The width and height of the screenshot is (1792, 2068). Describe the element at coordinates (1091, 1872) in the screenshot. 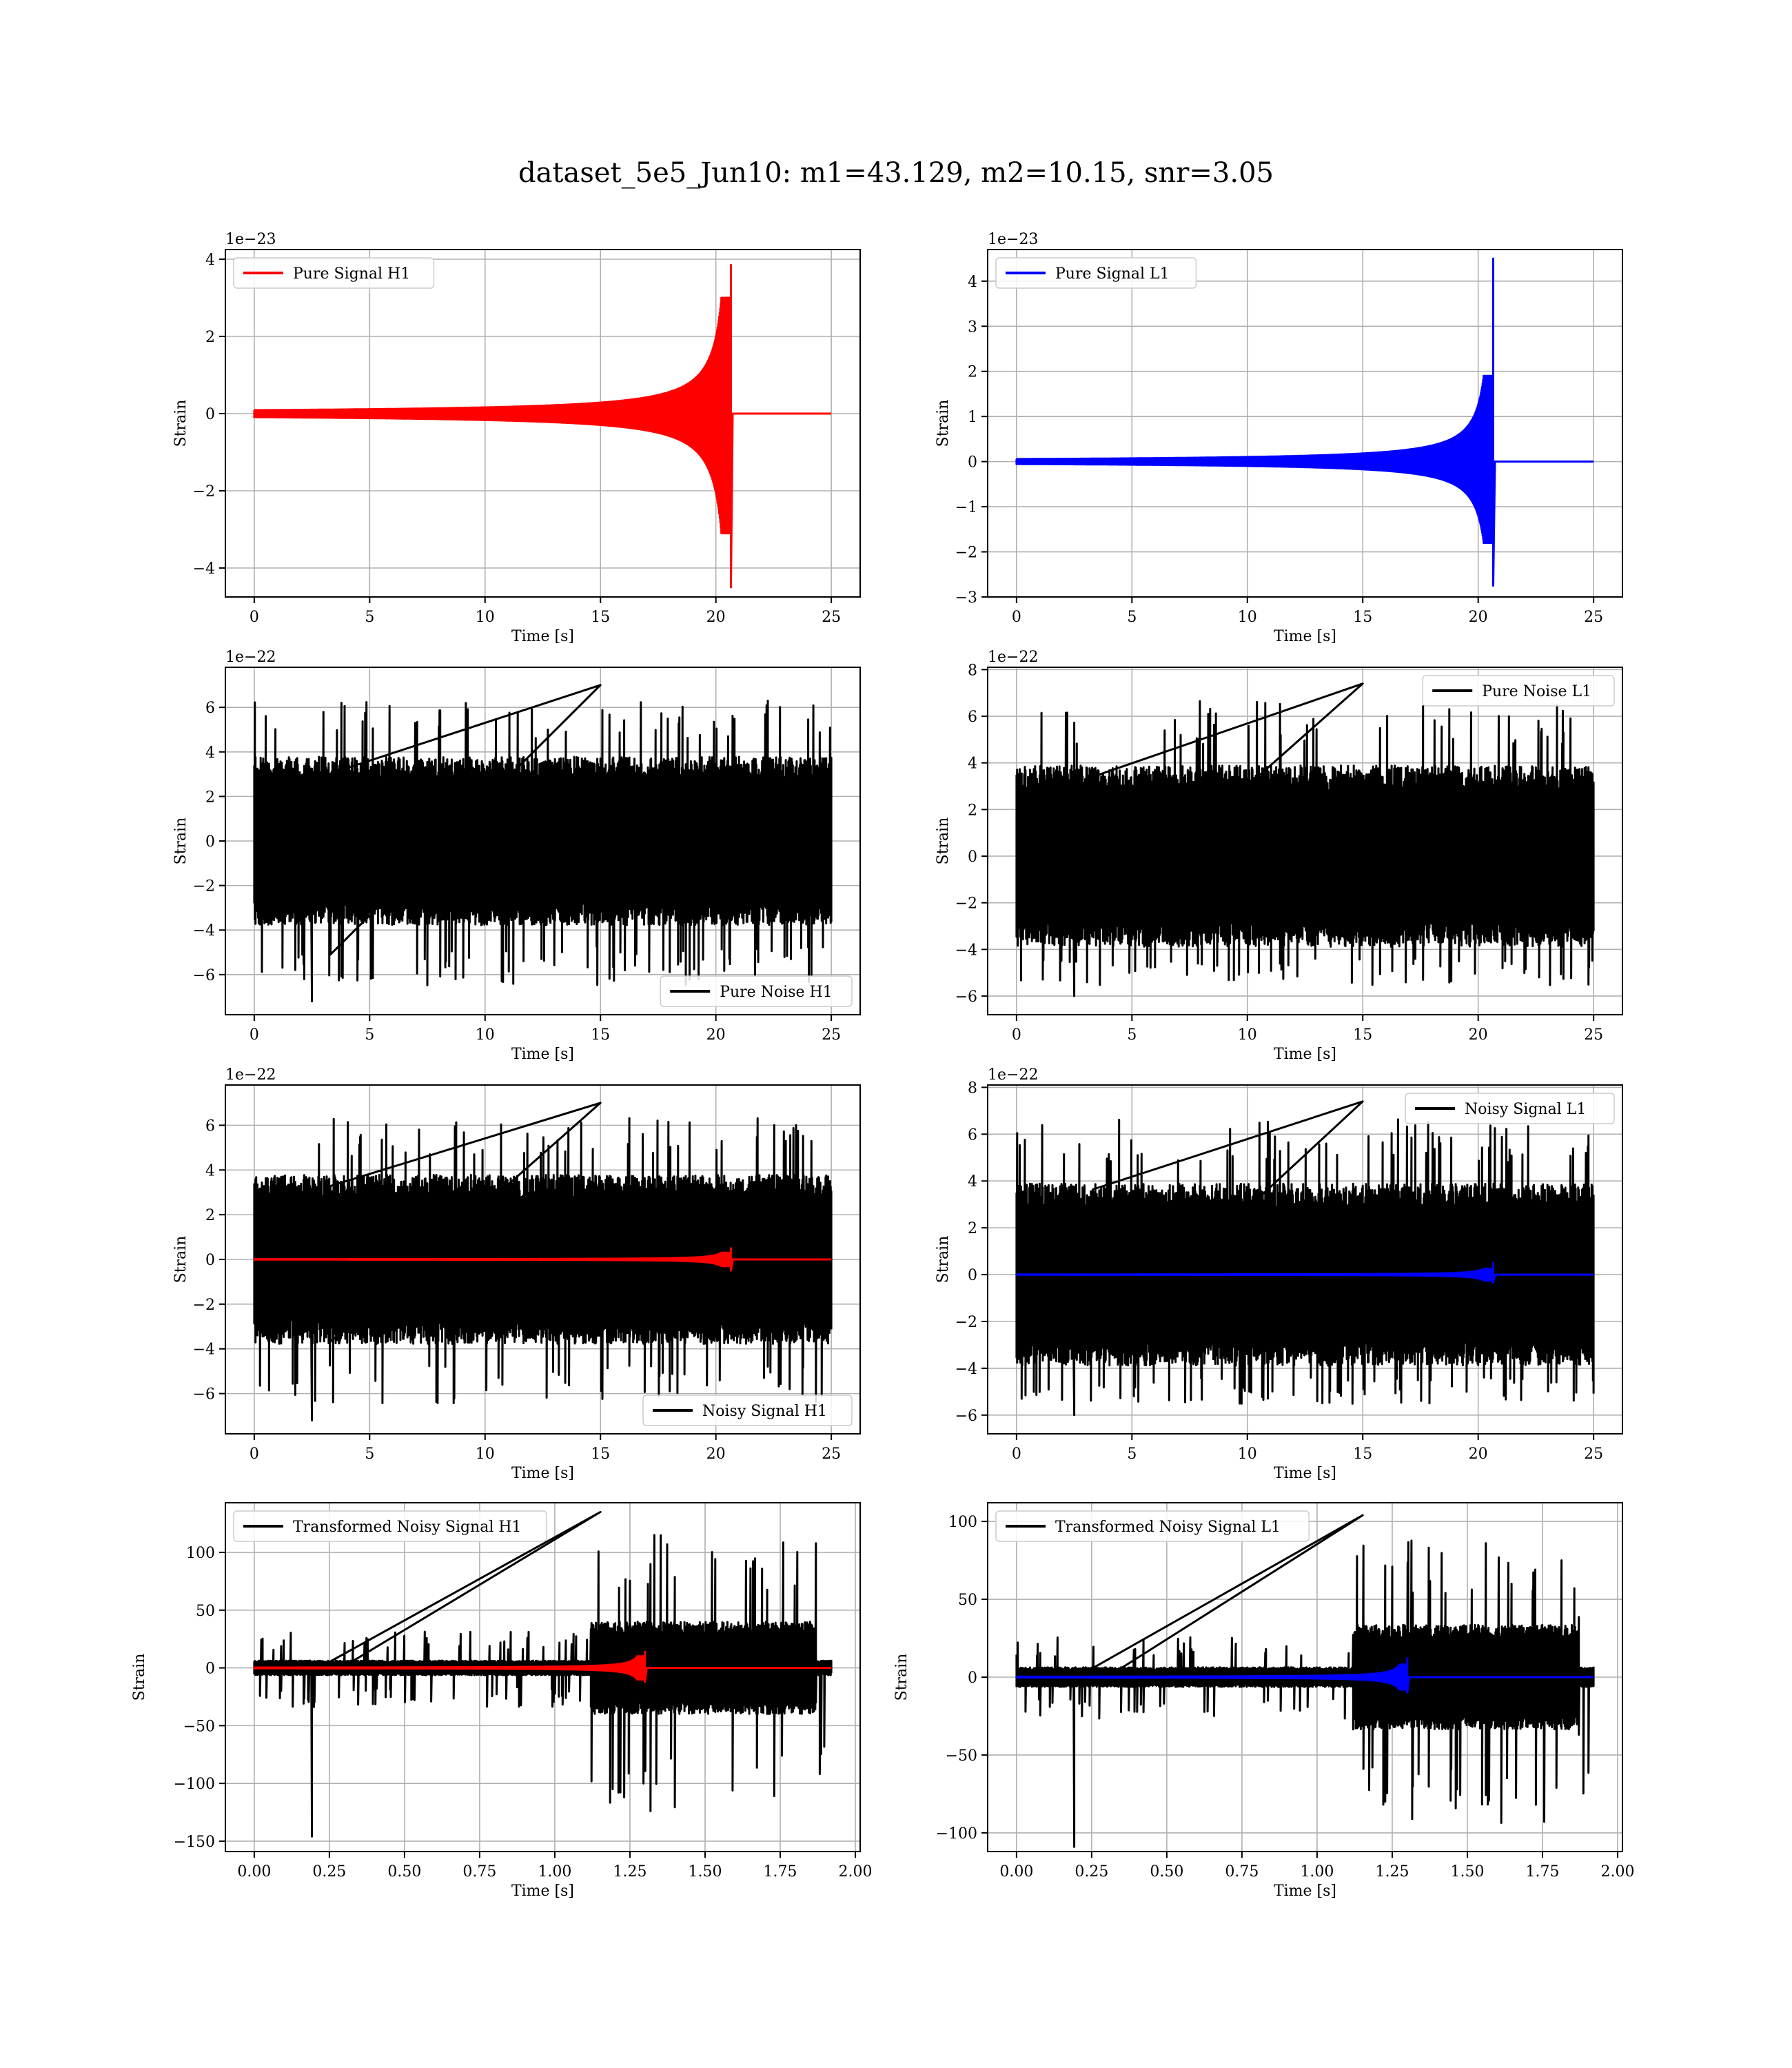

I see `x-tick-label: 0.25` at that location.